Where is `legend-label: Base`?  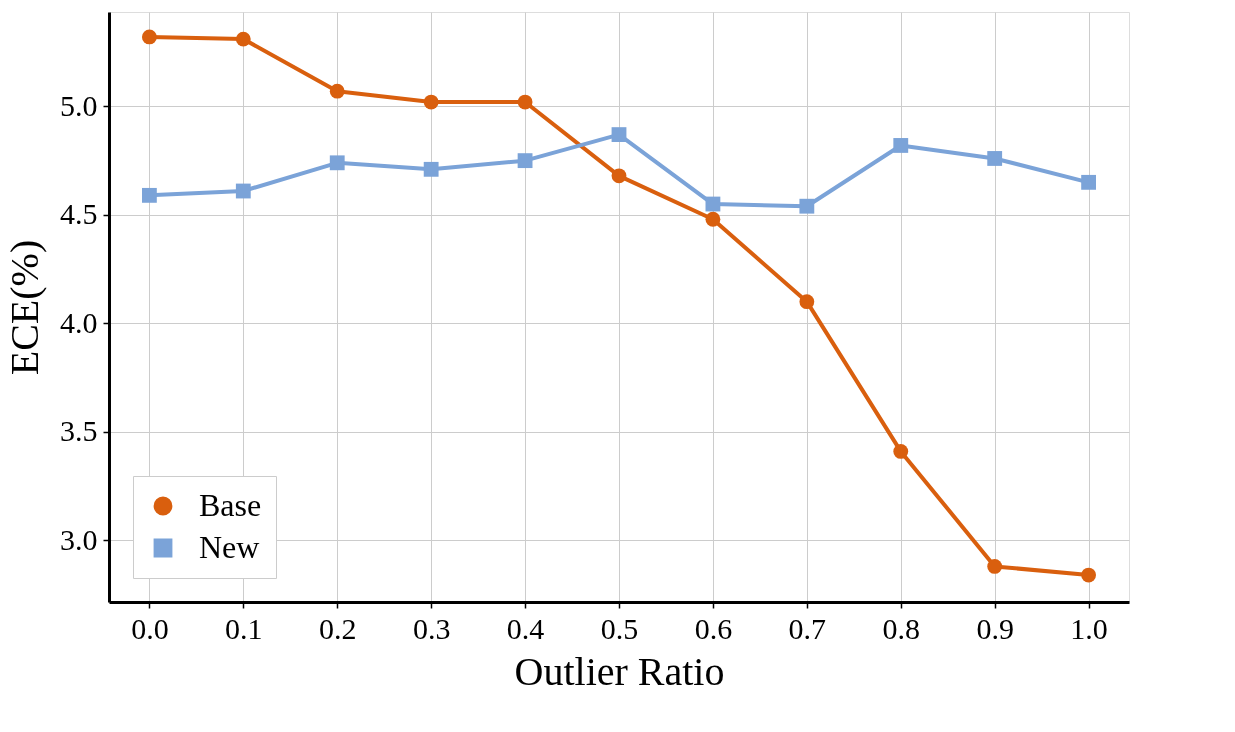
legend-label: Base is located at coordinates (230, 505).